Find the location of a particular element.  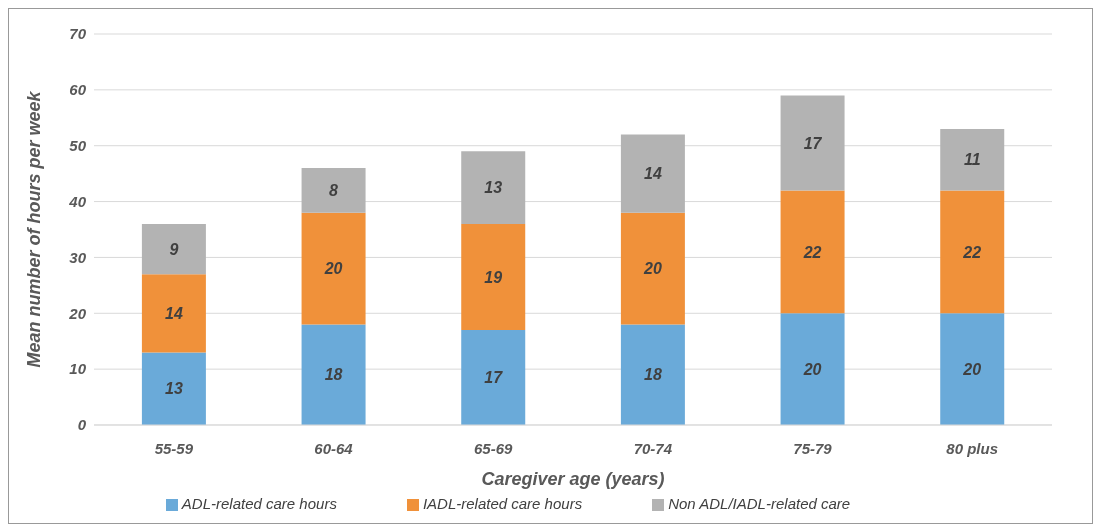

x-tick-label: 70-74 is located at coordinates (653, 448).